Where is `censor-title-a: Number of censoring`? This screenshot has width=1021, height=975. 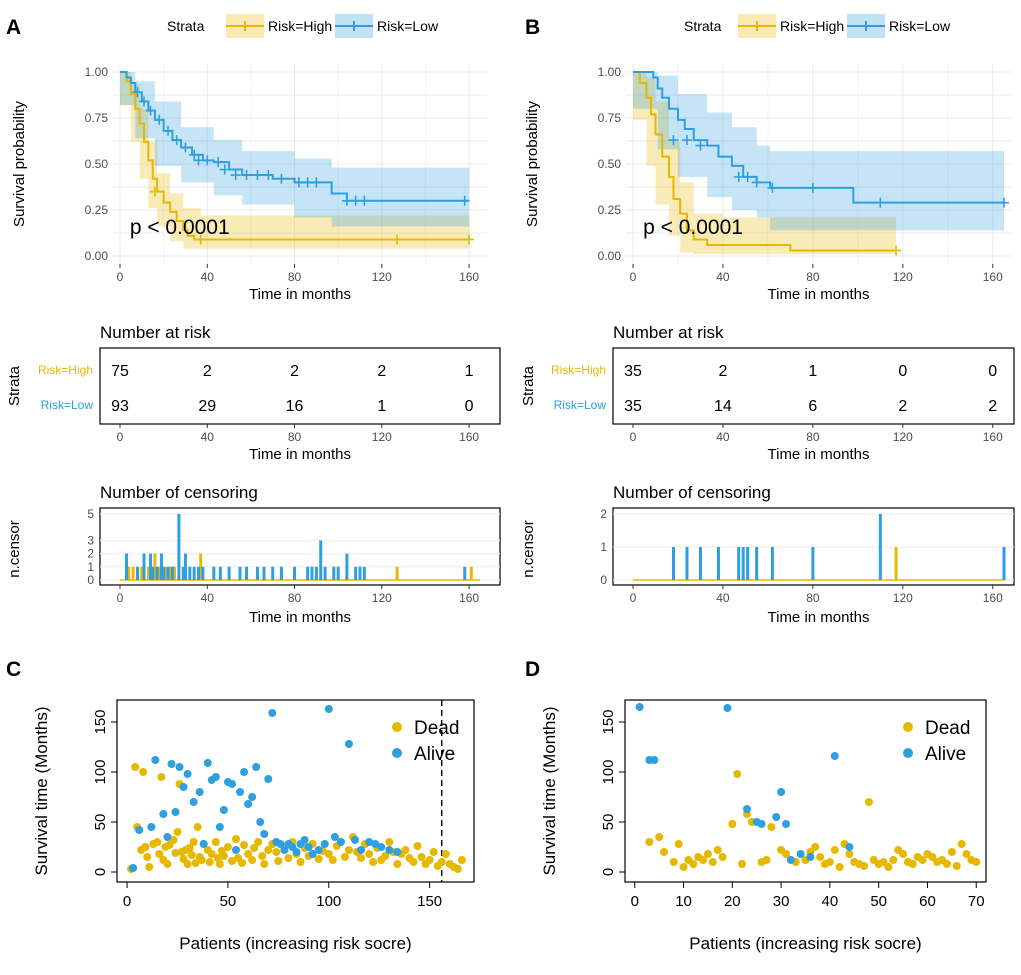
censor-title-a: Number of censoring is located at coordinates (179, 492).